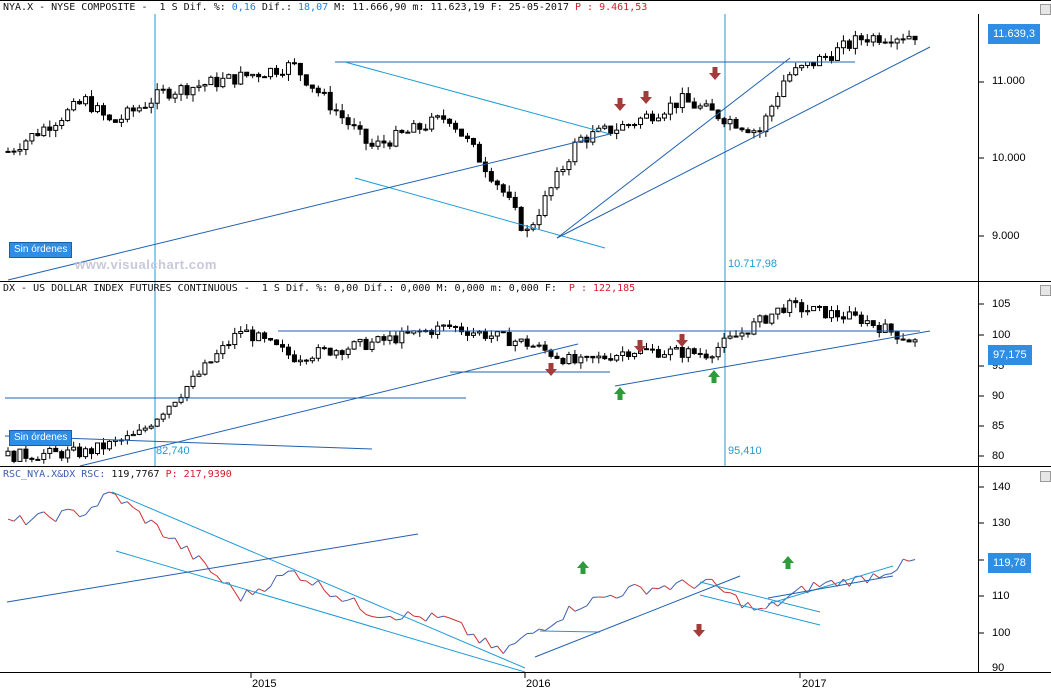  Describe the element at coordinates (1014, 34) in the screenshot. I see `nya-last-price-tag: 11.639,3` at that location.